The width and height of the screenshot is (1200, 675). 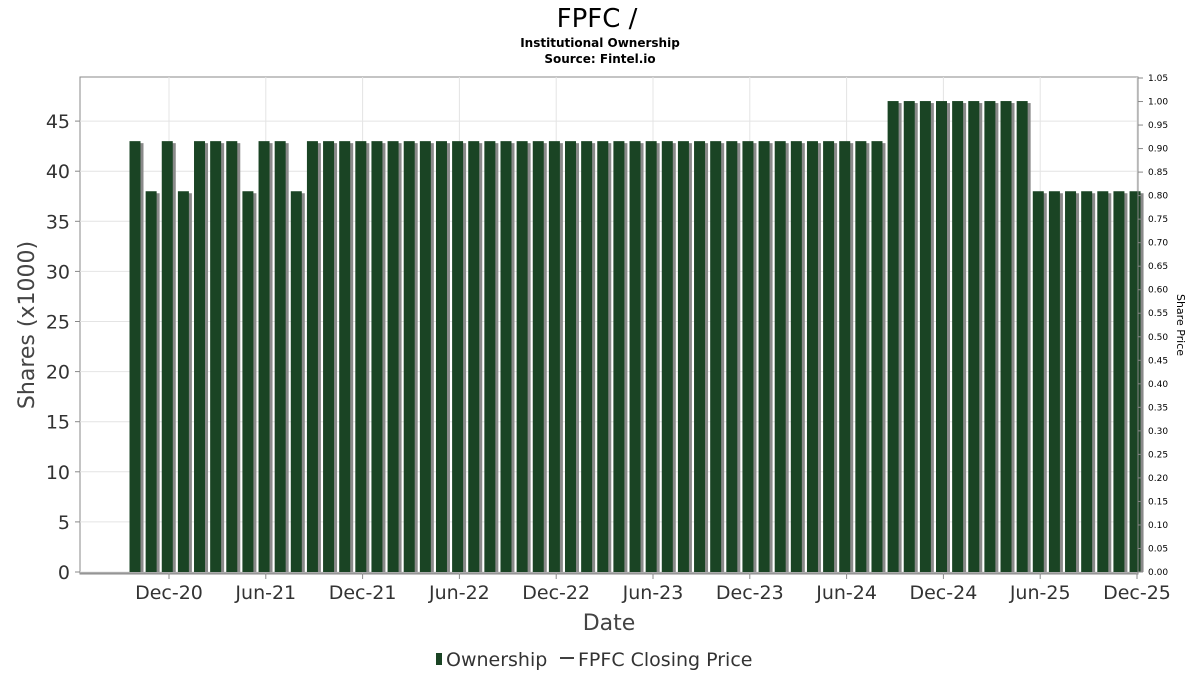 I want to click on y-tick-label: 0, so click(x=64, y=573).